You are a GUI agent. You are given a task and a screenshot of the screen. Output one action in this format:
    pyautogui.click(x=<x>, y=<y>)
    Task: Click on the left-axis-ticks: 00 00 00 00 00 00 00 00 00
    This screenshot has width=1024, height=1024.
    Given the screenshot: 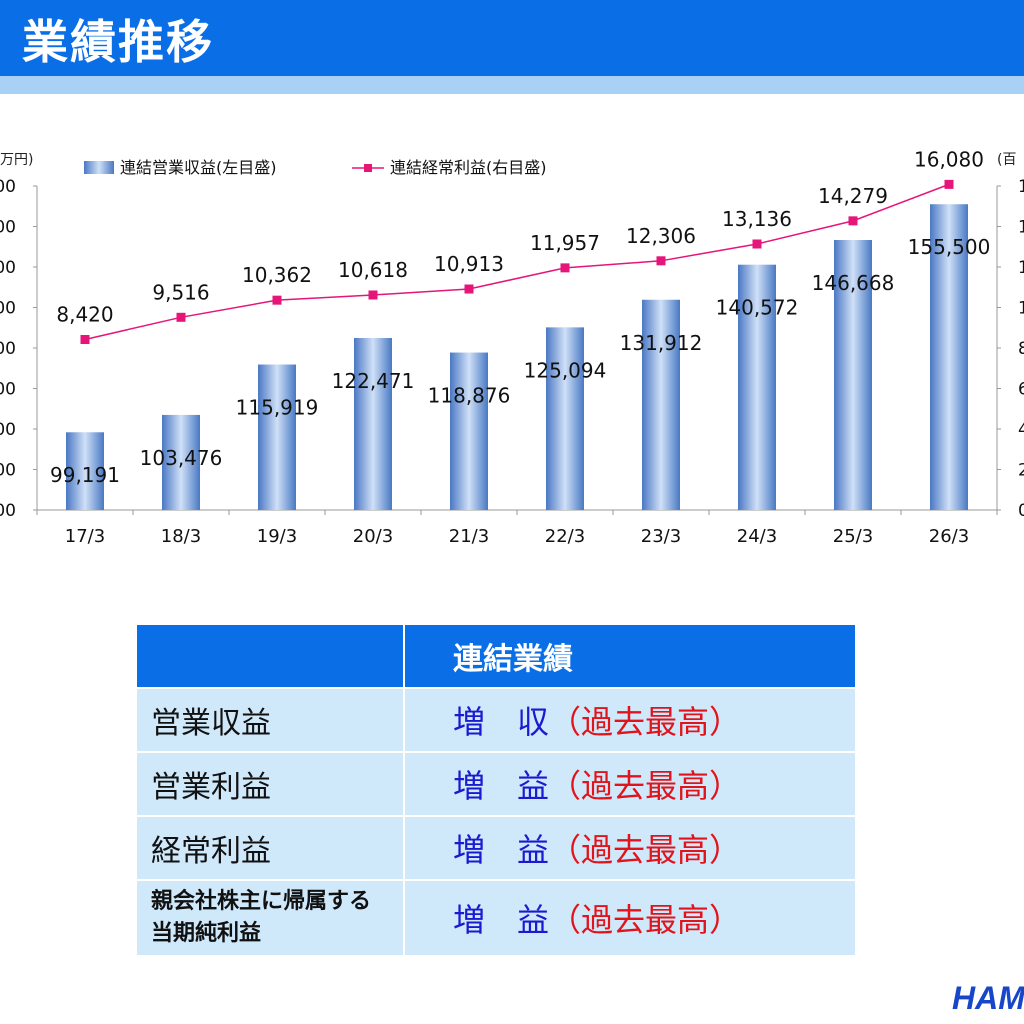 What is the action you would take?
    pyautogui.click(x=18, y=349)
    